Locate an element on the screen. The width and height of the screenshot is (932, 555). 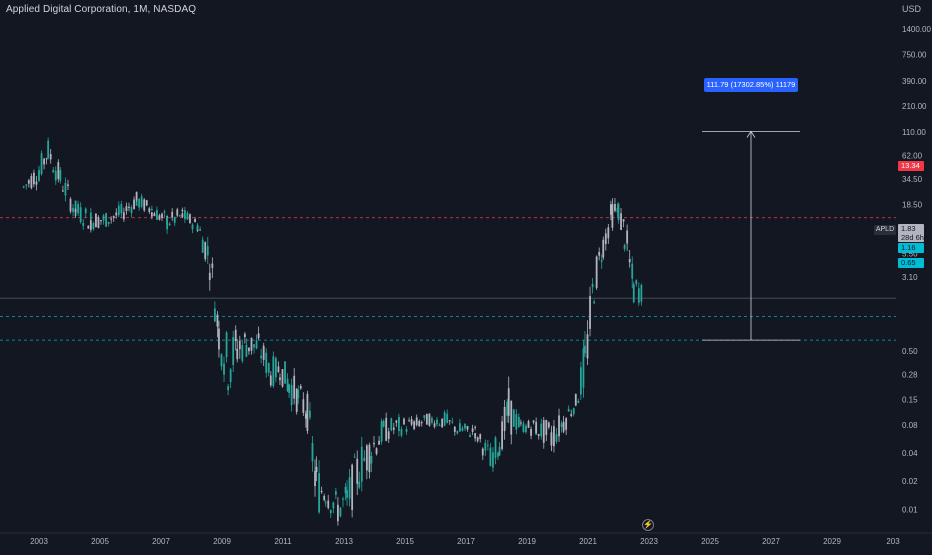
y-tick-label: 0.15 is located at coordinates (910, 400).